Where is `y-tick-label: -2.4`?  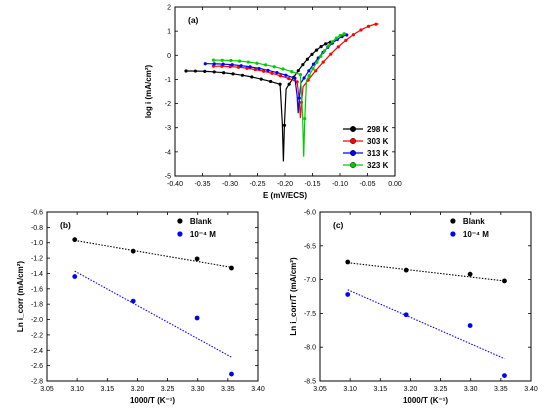
y-tick-label: -2.4 is located at coordinates (37, 351).